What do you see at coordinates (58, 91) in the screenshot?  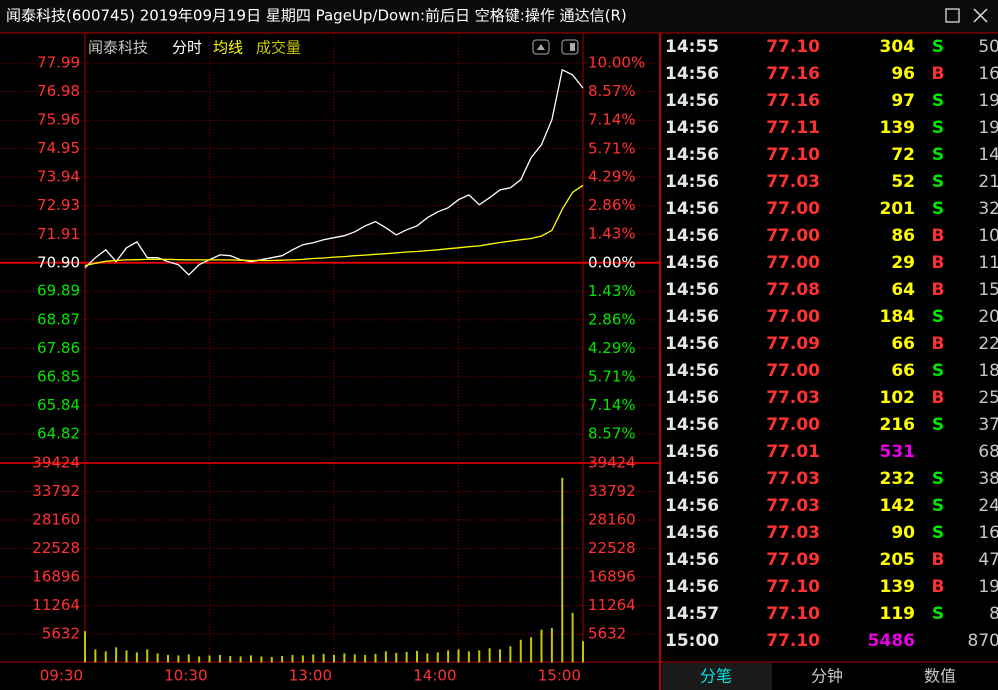 I see `y-tick-label: 76.98` at bounding box center [58, 91].